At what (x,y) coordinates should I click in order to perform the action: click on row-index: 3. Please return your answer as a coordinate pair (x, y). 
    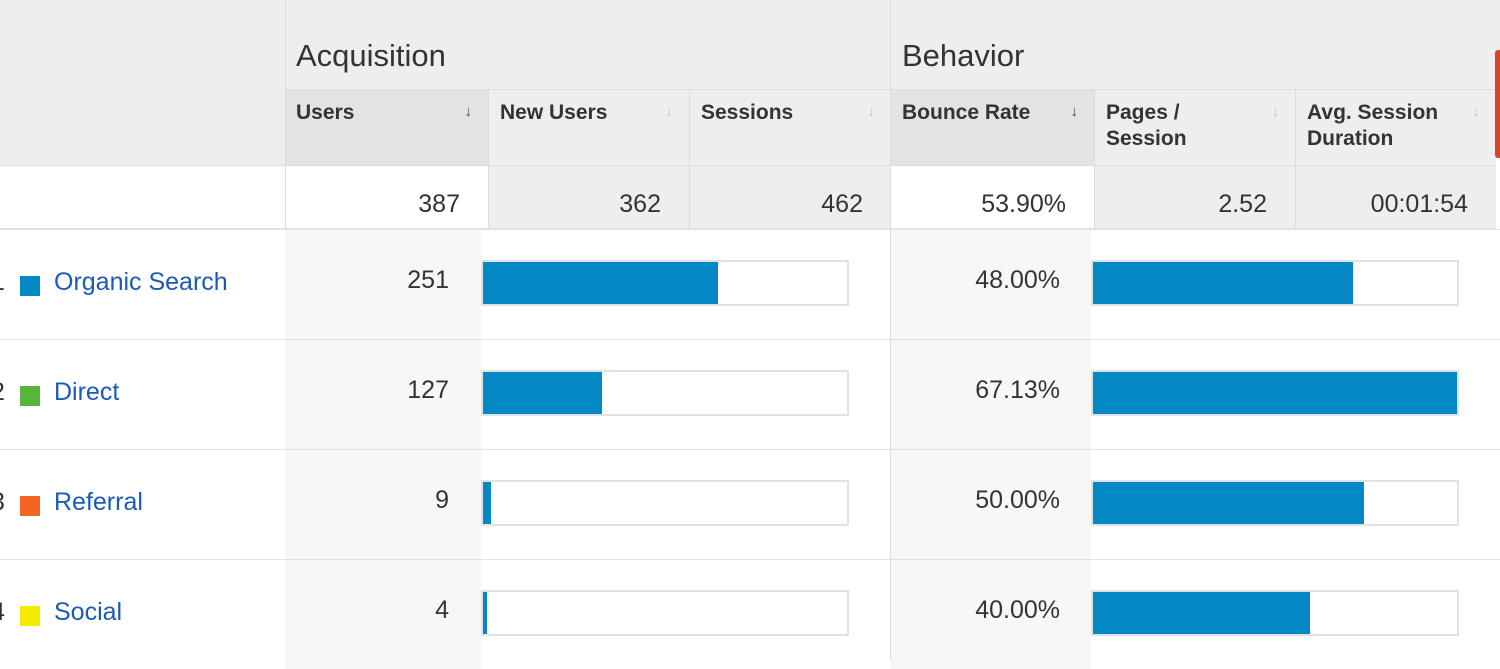
    Looking at the image, I should click on (2, 502).